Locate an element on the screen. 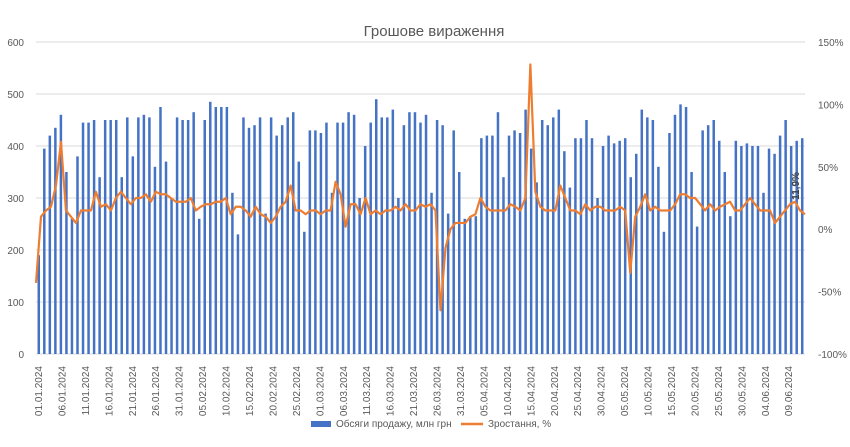 Image resolution: width=850 pixels, height=447 pixels. y-left-tick-label: 100 is located at coordinates (15, 303).